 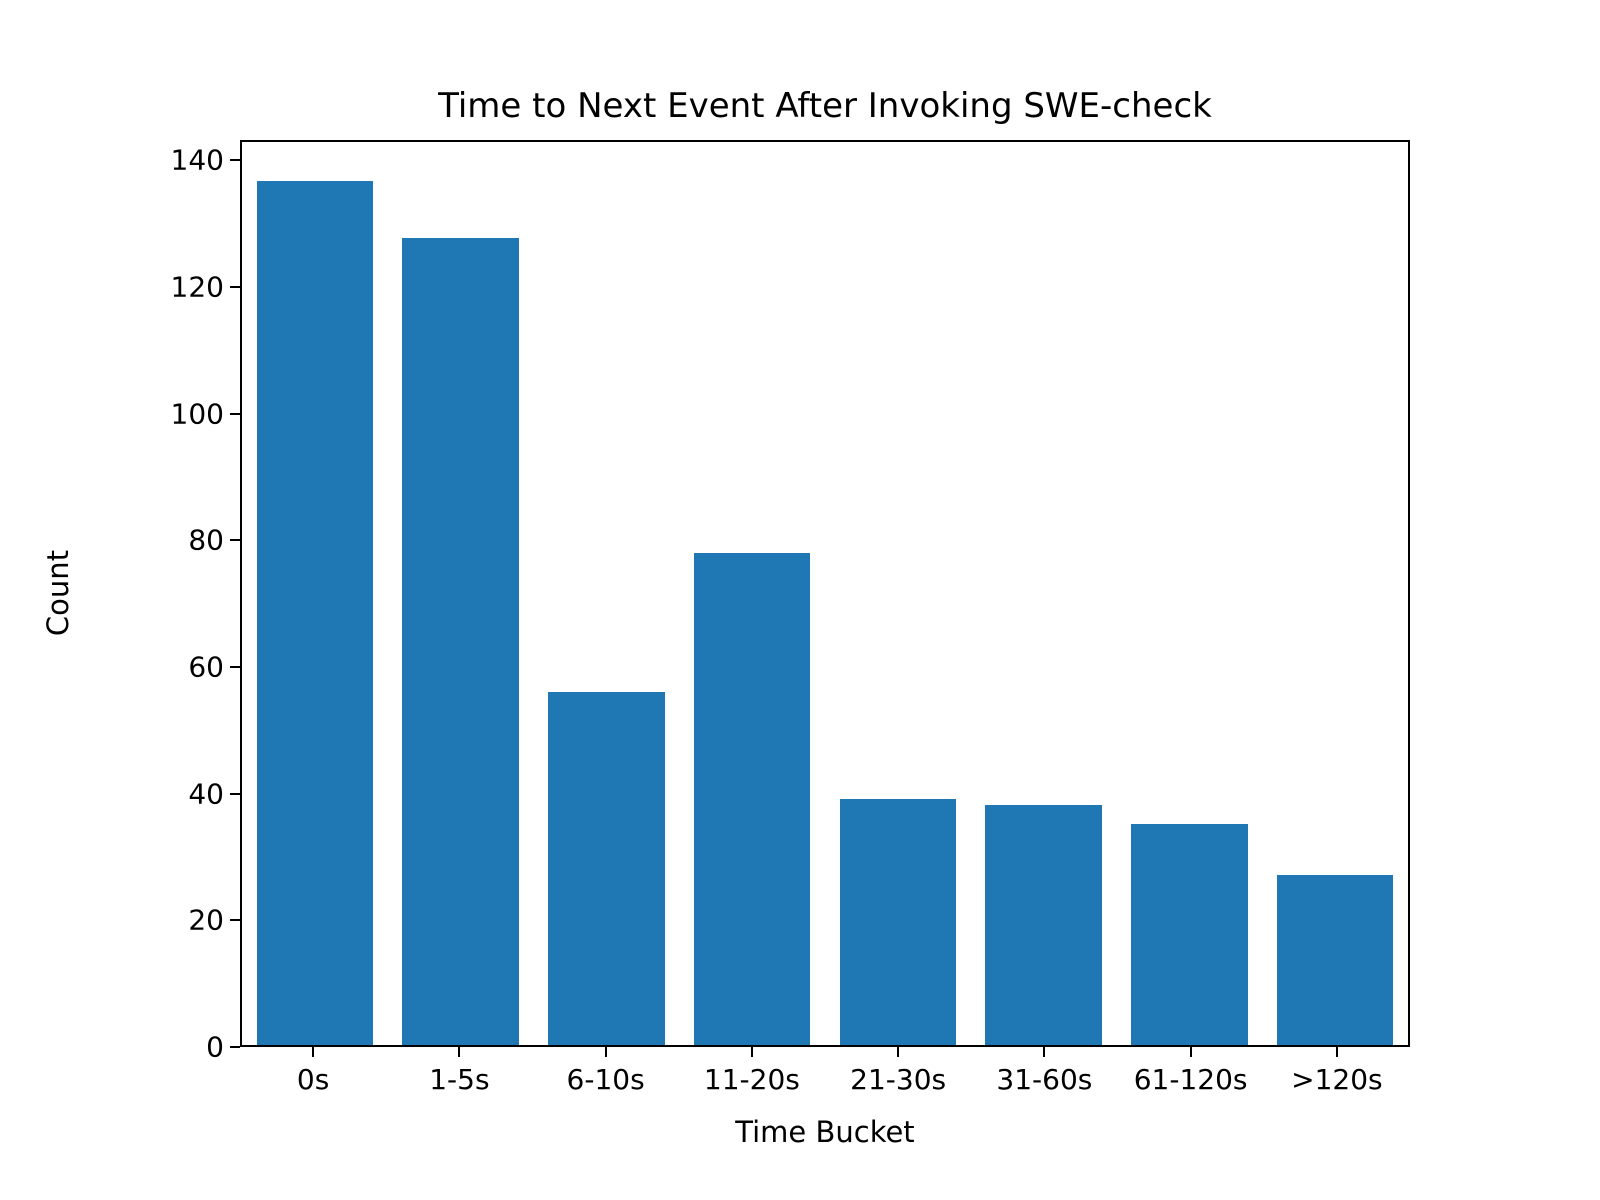 I want to click on x-axis-label: Time Bucket, so click(x=825, y=1132).